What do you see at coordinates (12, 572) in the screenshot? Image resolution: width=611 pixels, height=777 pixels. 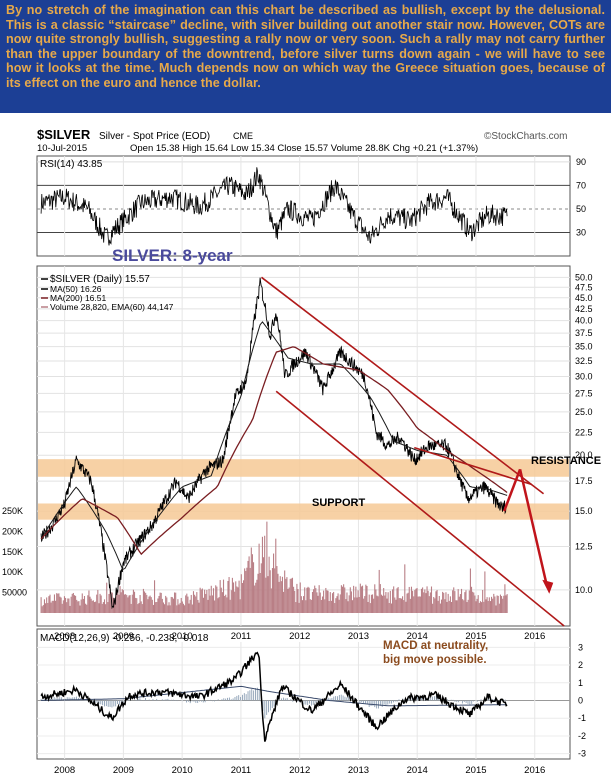 I see `volume-y-tick: 100K` at bounding box center [12, 572].